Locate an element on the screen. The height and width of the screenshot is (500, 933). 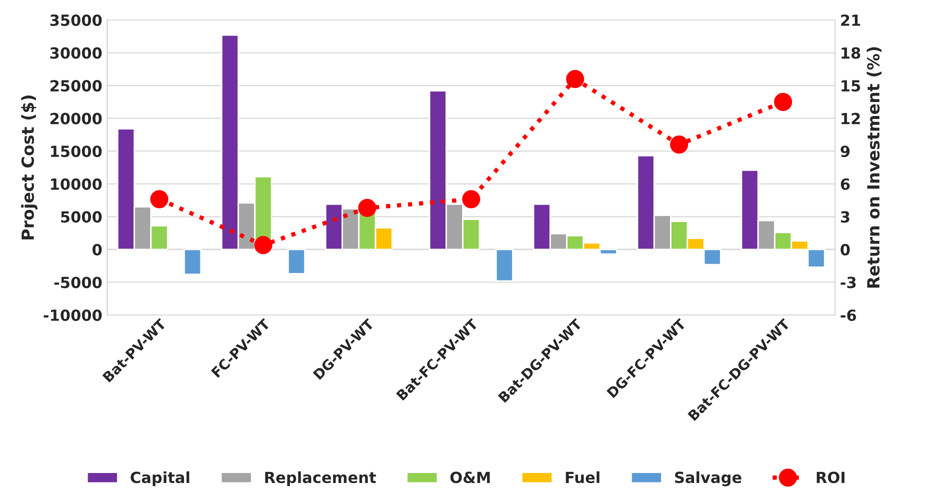
legend-label: ROI is located at coordinates (830, 478).